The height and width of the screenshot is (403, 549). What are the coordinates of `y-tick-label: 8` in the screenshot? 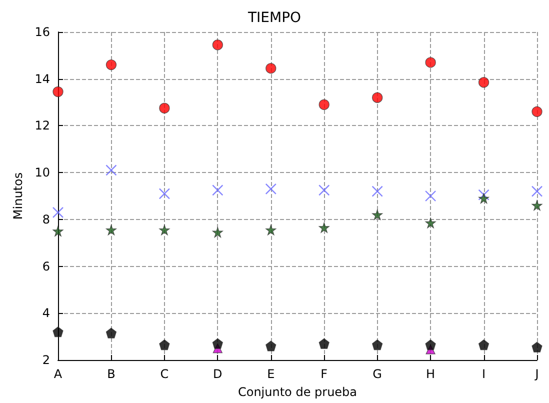 It's located at (46, 219).